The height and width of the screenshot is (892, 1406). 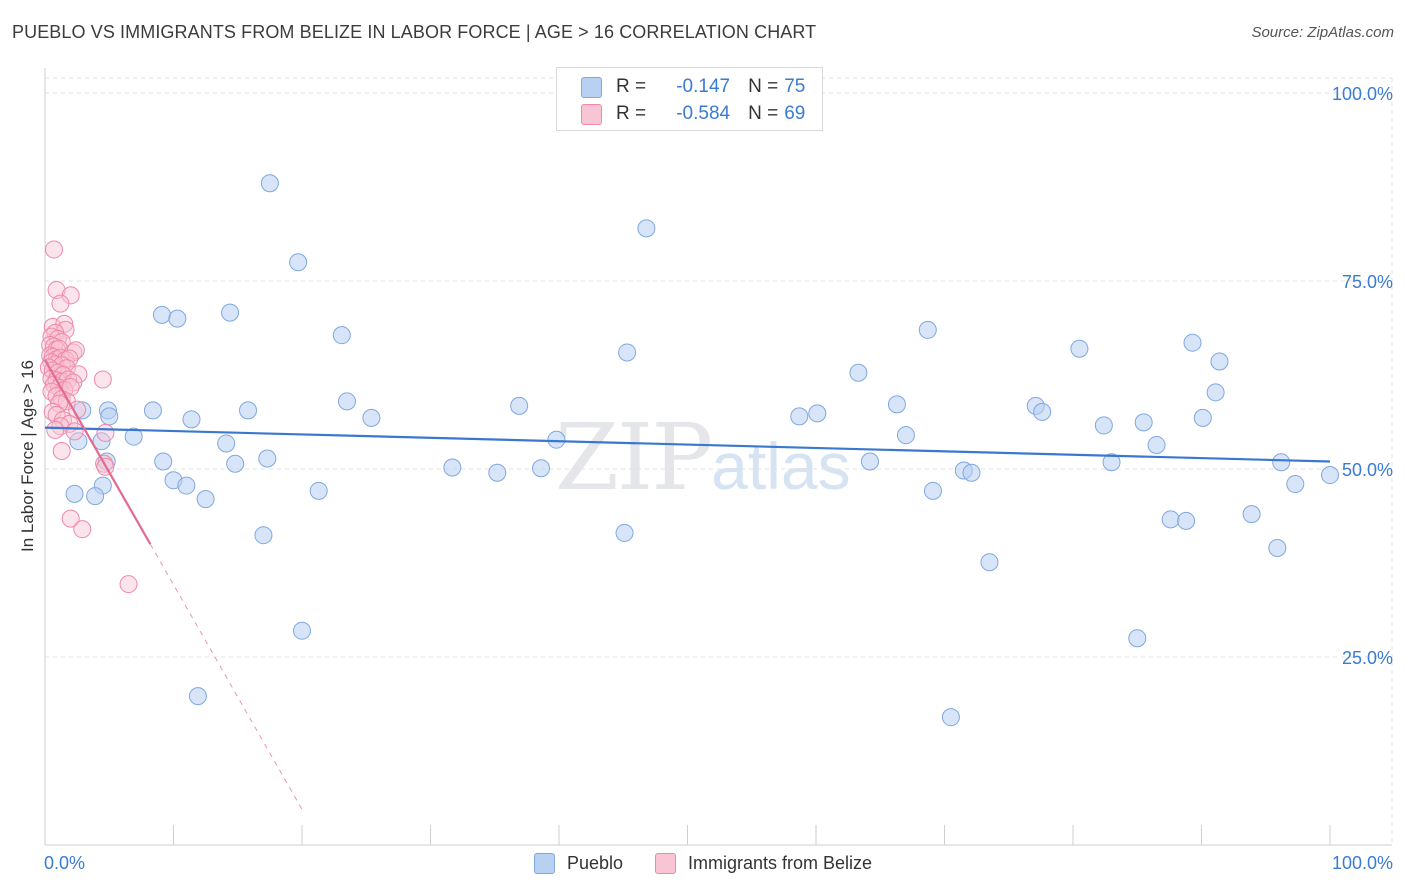 What do you see at coordinates (1362, 863) in the screenshot?
I see `x-tick-label: 100.0%` at bounding box center [1362, 863].